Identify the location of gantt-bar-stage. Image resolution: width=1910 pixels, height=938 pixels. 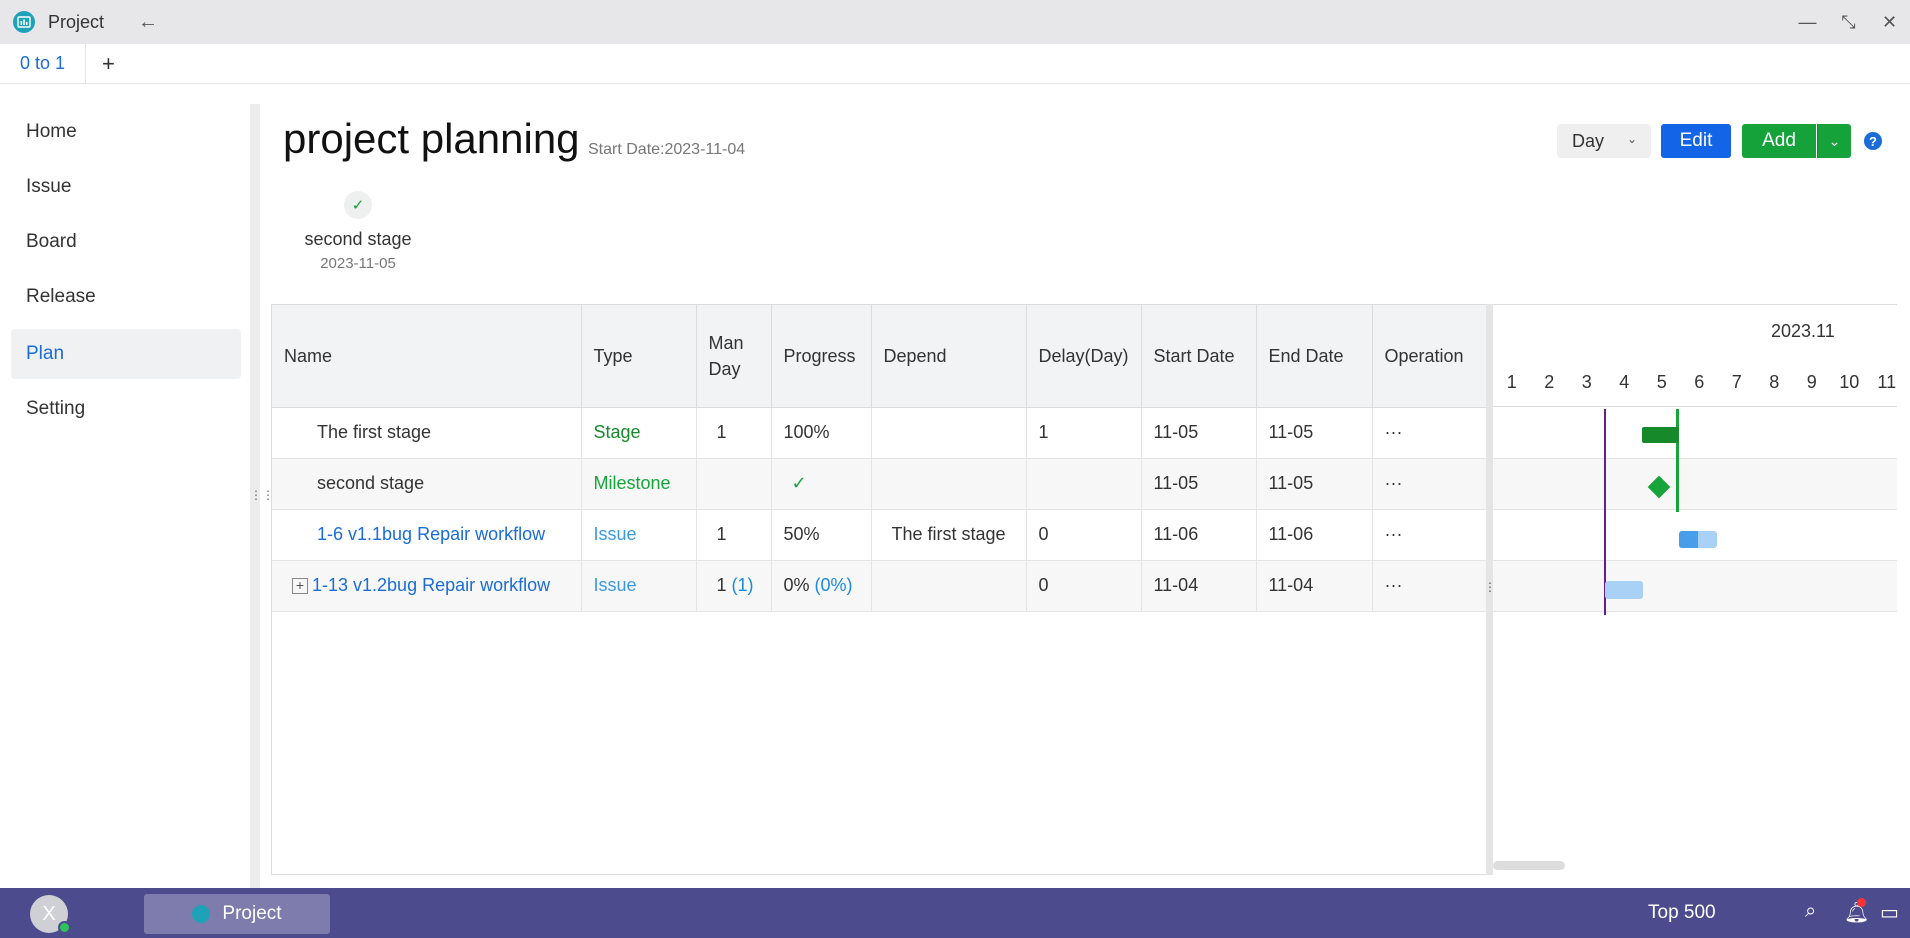
(1660, 435).